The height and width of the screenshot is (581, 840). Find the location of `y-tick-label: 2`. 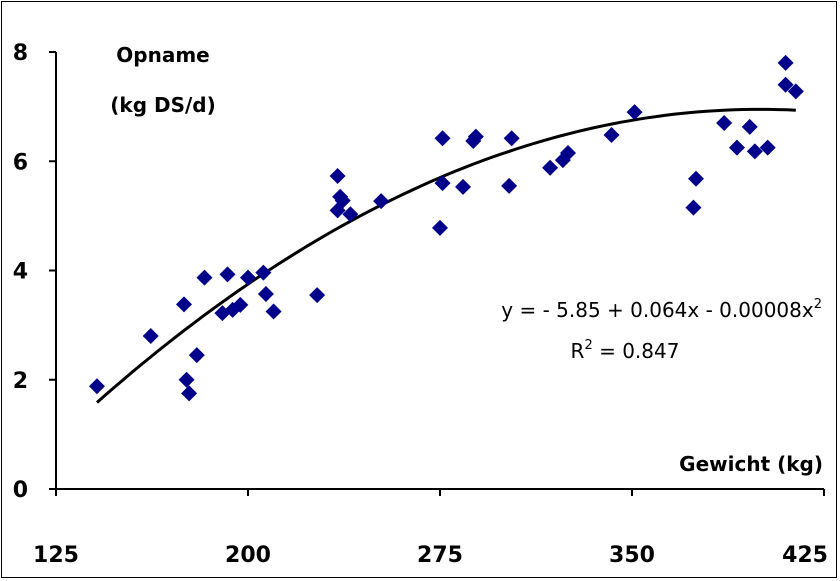

y-tick-label: 2 is located at coordinates (20, 381).